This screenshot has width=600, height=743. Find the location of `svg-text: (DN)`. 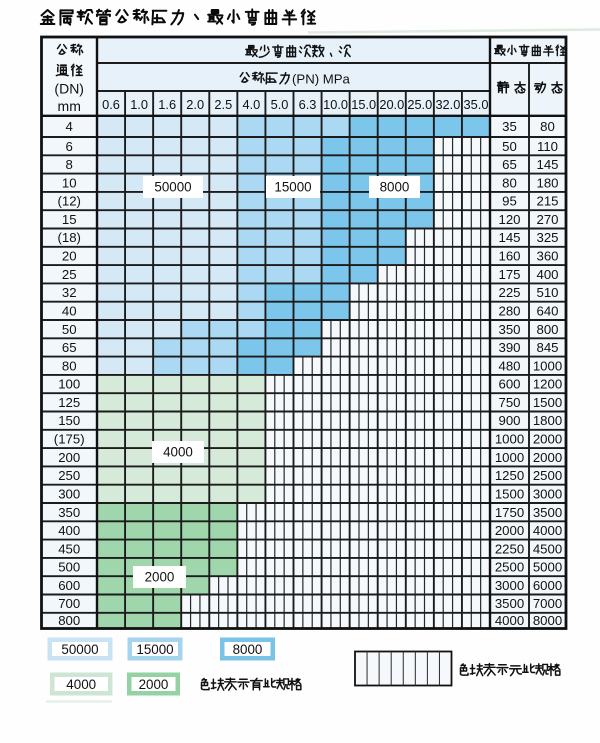

svg-text: (DN) is located at coordinates (69, 89).